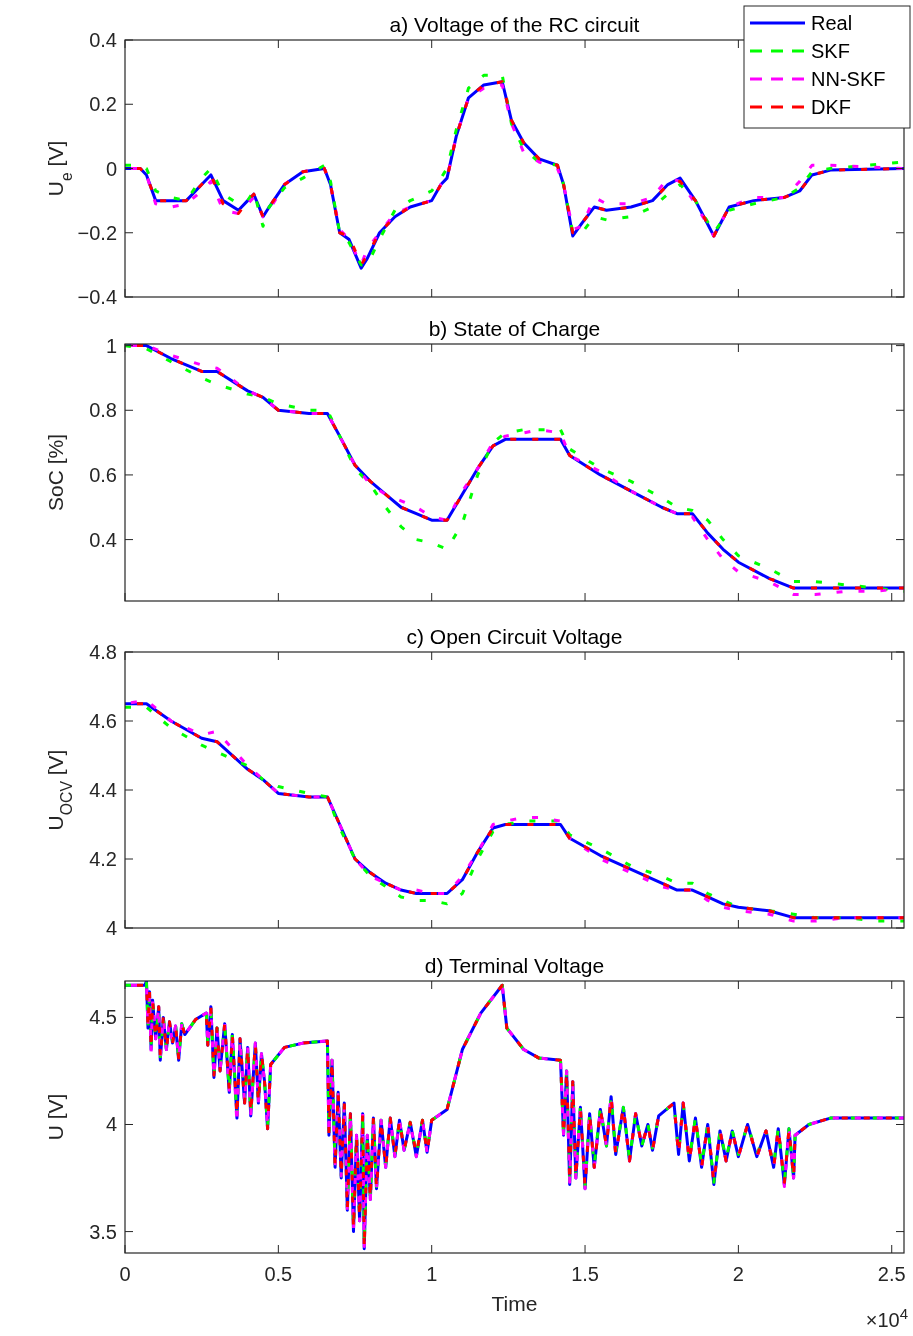  Describe the element at coordinates (111, 345) in the screenshot. I see `y-tick-label: 1` at that location.